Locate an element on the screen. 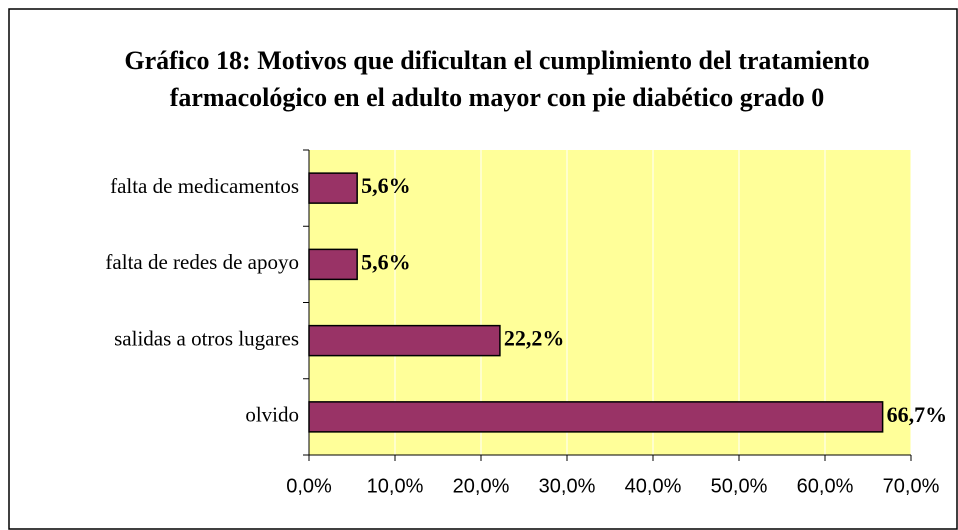  x-tick-label: 40,0% is located at coordinates (653, 486).